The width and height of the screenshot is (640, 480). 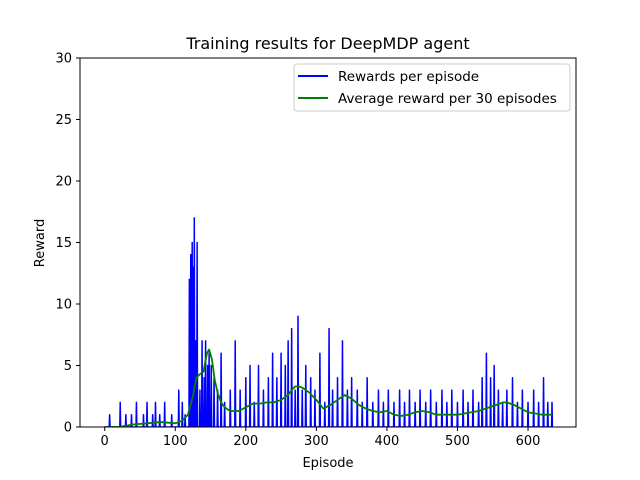 What do you see at coordinates (447, 99) in the screenshot?
I see `legend-label-average: Average reward per 30 episodes` at bounding box center [447, 99].